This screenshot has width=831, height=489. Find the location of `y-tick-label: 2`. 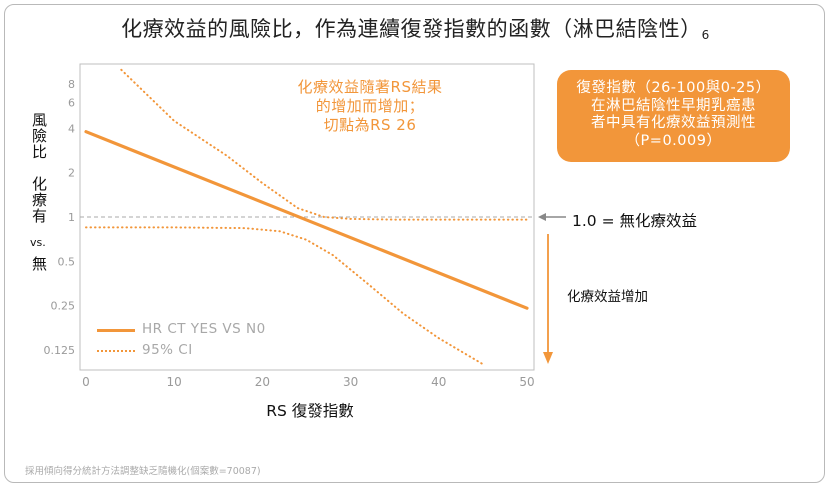

y-tick-label: 2 is located at coordinates (71, 173).